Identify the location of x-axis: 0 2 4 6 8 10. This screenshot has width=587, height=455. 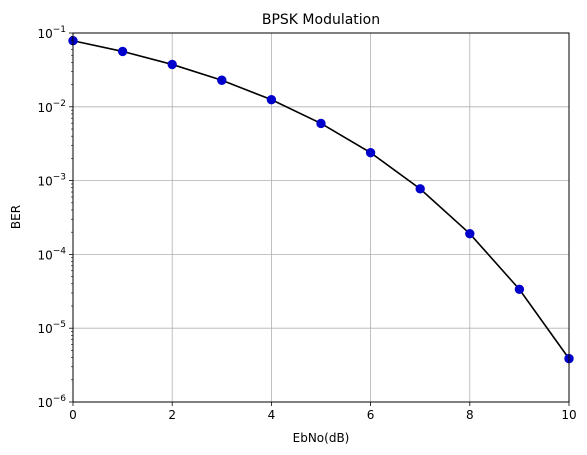
(323, 412).